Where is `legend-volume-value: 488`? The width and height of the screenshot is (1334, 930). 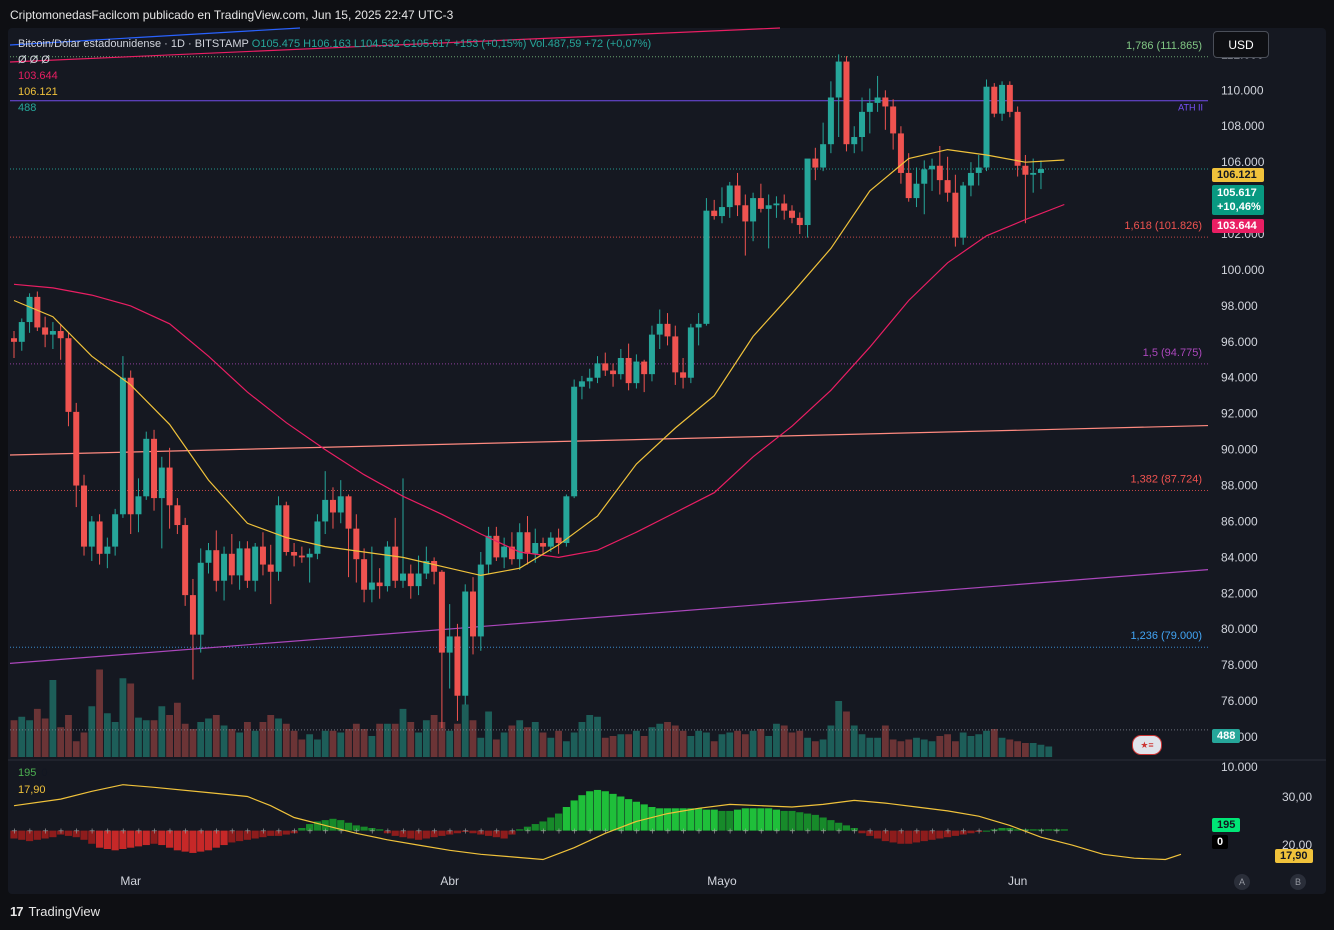
legend-volume-value: 488 is located at coordinates (27, 108).